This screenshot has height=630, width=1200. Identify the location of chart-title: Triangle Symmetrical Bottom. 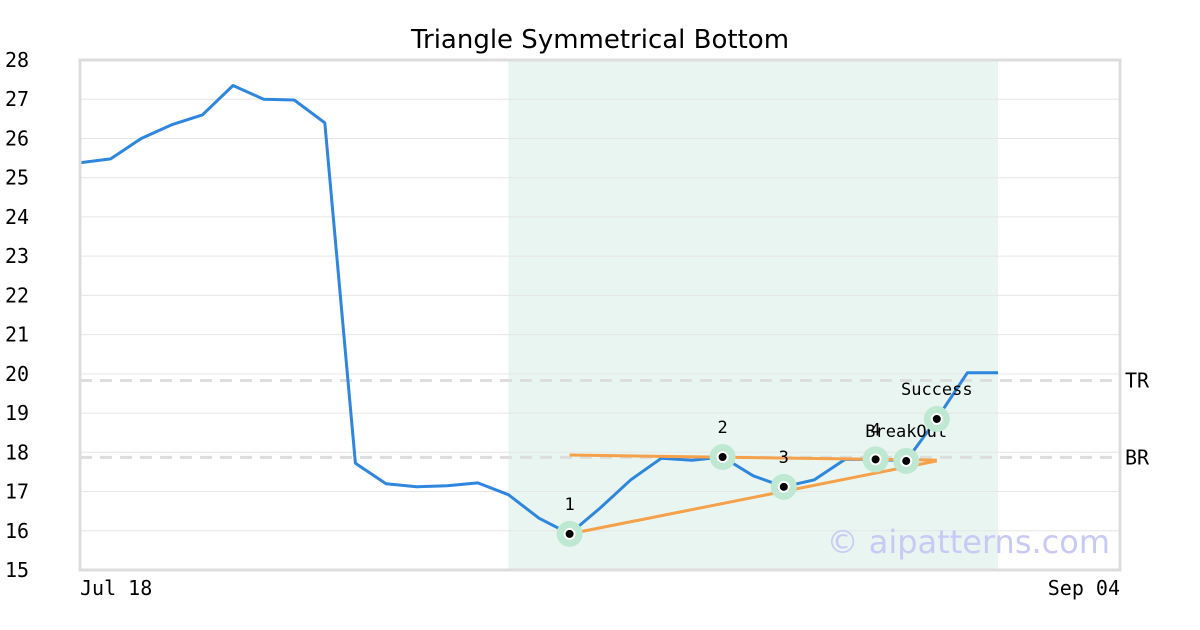
(599, 40).